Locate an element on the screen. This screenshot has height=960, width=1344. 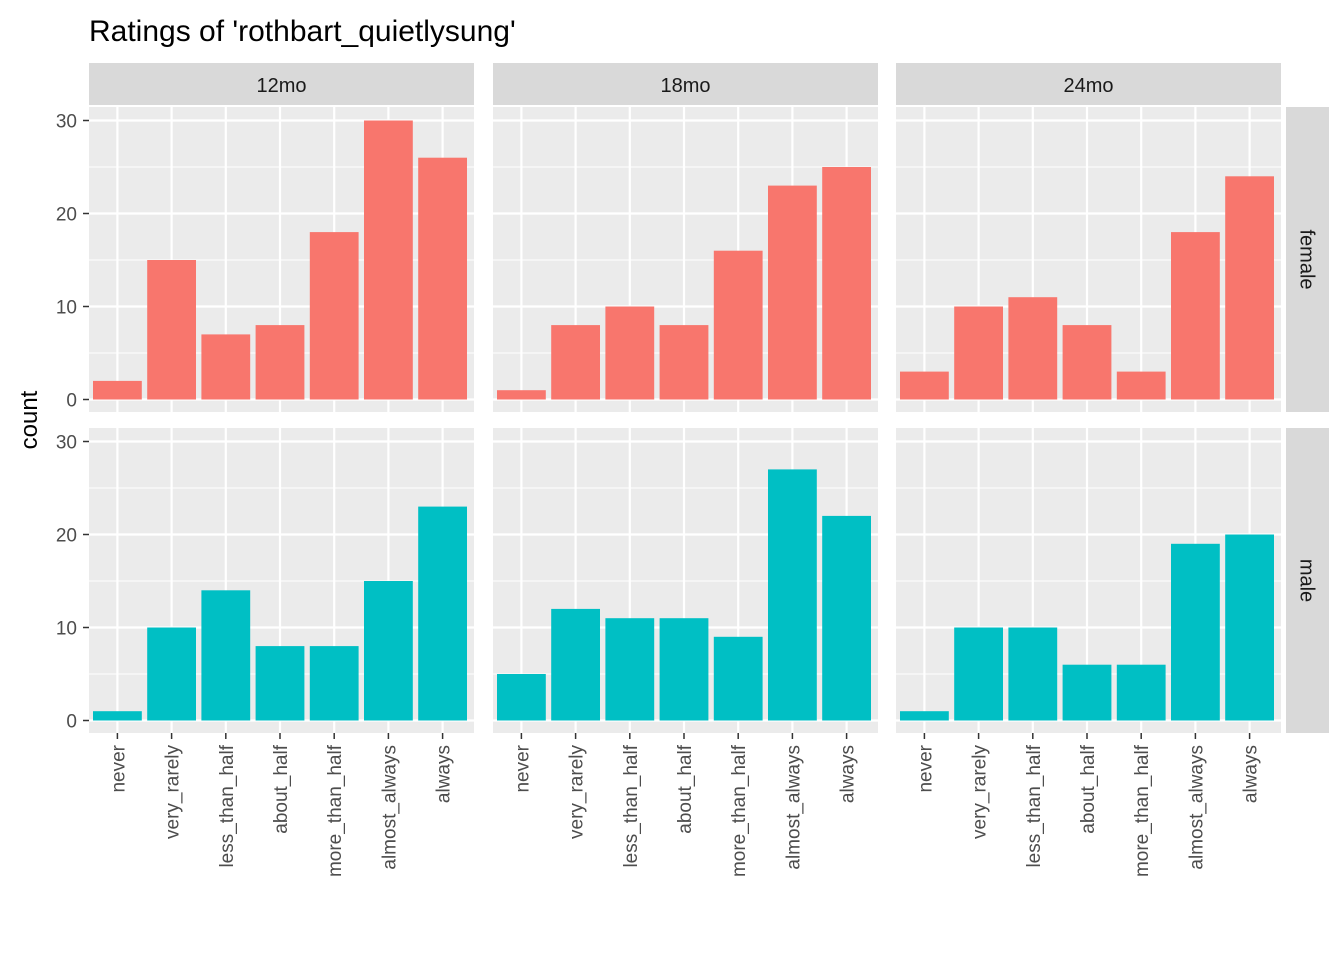
bar-female-24mo-less_than_half is located at coordinates (1033, 348).